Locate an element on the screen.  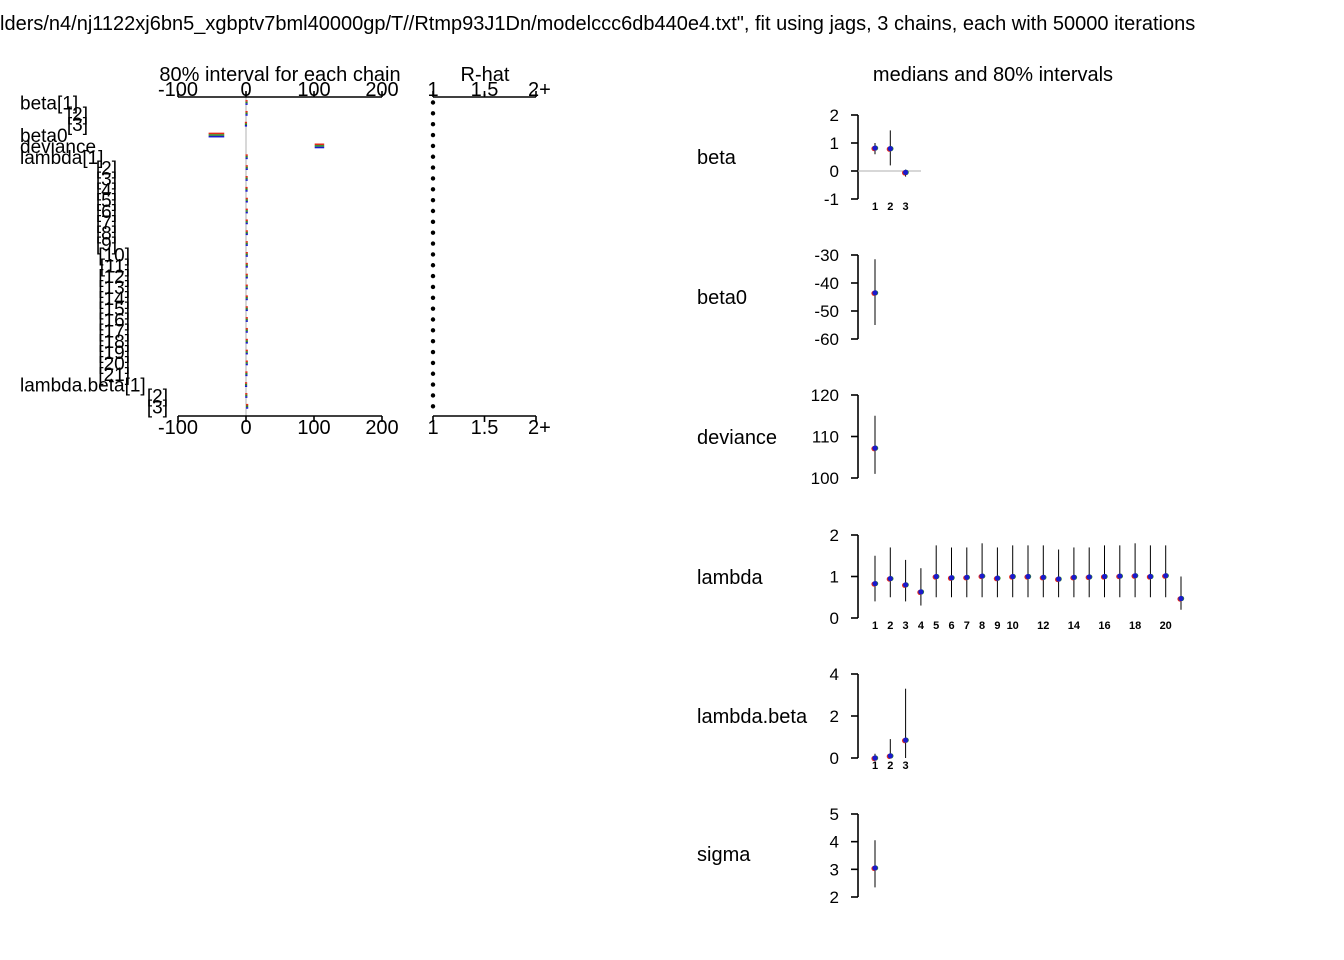
y-tick-label: 0 is located at coordinates (834, 758).